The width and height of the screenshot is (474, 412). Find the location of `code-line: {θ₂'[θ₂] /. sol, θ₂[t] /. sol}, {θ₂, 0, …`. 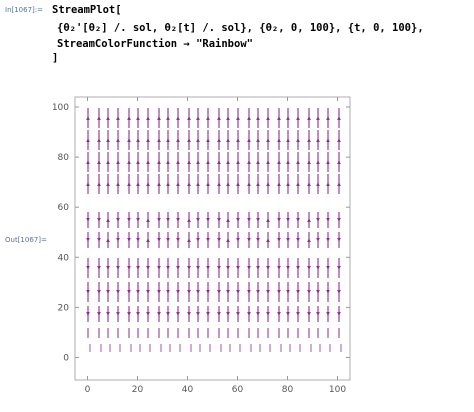

code-line: {θ₂'[θ₂] /. sol, θ₂[t] /. sol}, {θ₂, 0, … is located at coordinates (240, 28).